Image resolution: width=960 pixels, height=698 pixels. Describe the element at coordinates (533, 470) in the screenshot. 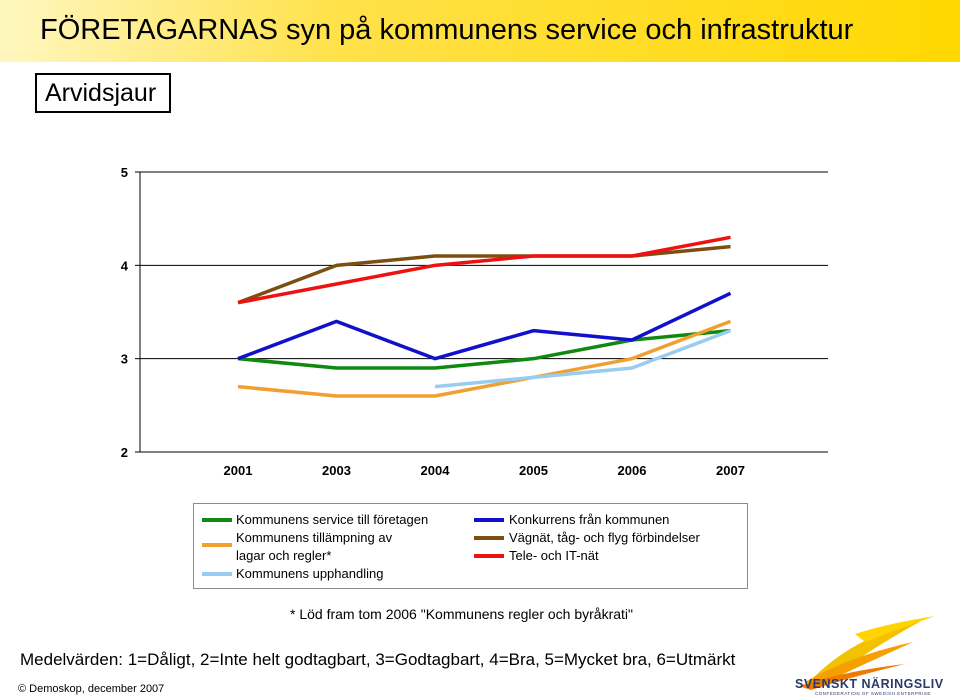

I see `x-tick-label: 2005` at that location.